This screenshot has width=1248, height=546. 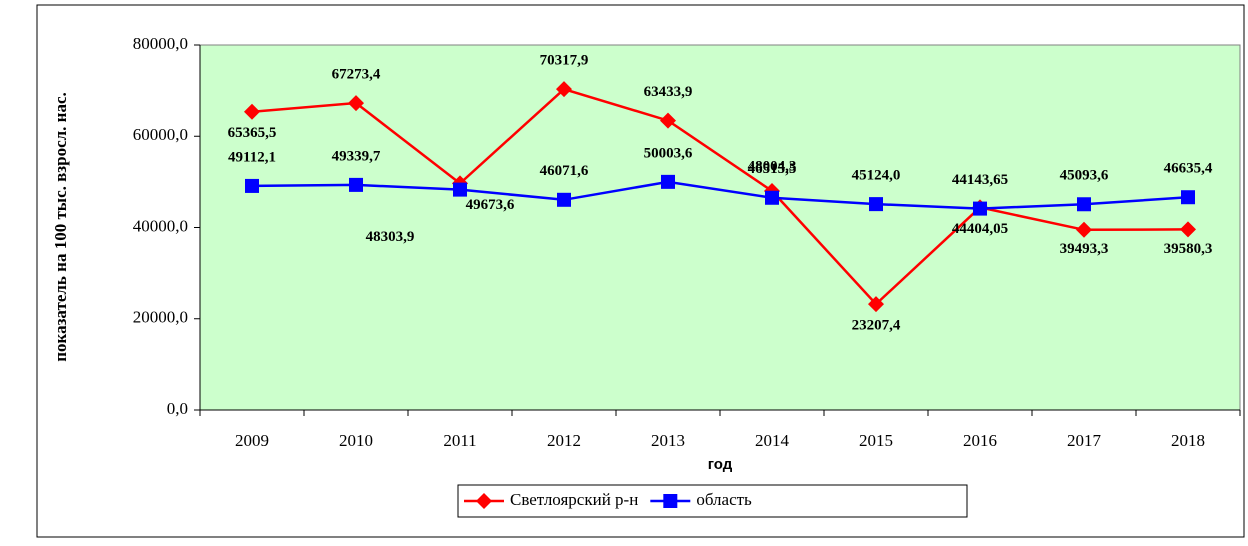 I want to click on value-label: 49673,6, so click(x=490, y=205).